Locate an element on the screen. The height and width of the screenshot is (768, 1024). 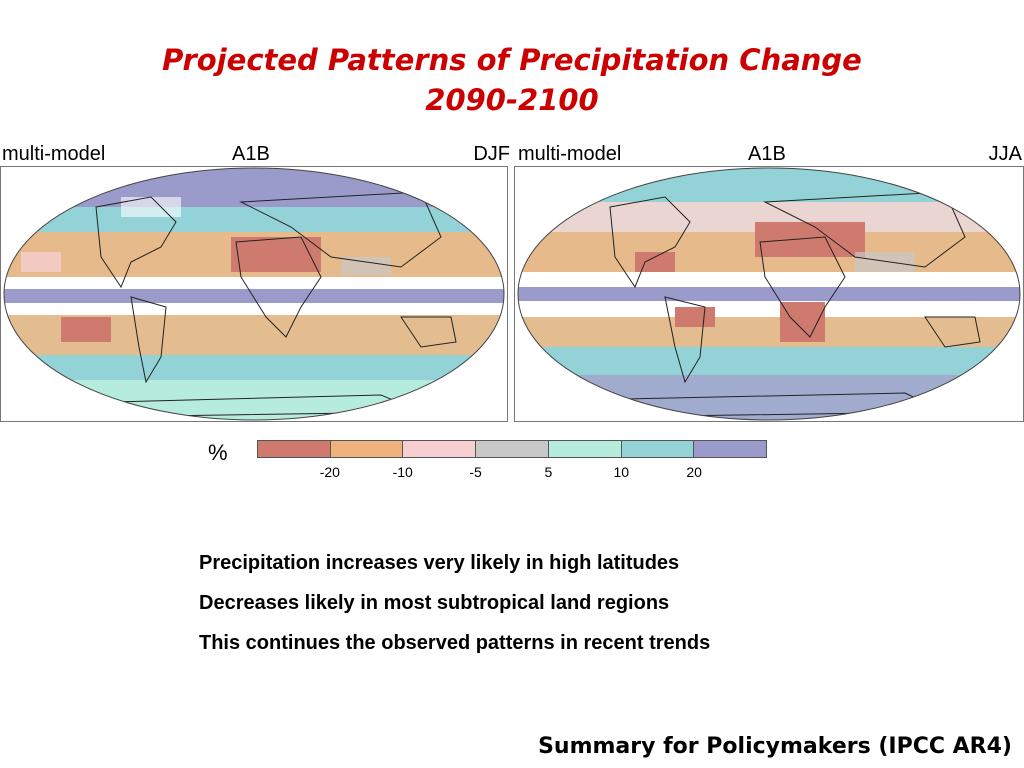
legend-tick: 10 is located at coordinates (621, 472).